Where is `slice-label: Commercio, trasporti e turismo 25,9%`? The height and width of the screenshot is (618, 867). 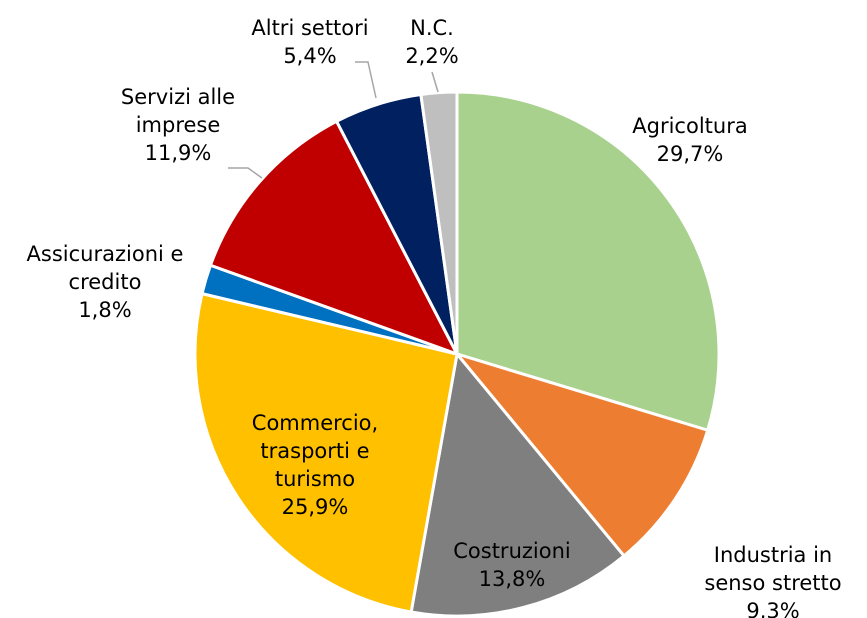 slice-label: Commercio, trasporti e turismo 25,9% is located at coordinates (315, 465).